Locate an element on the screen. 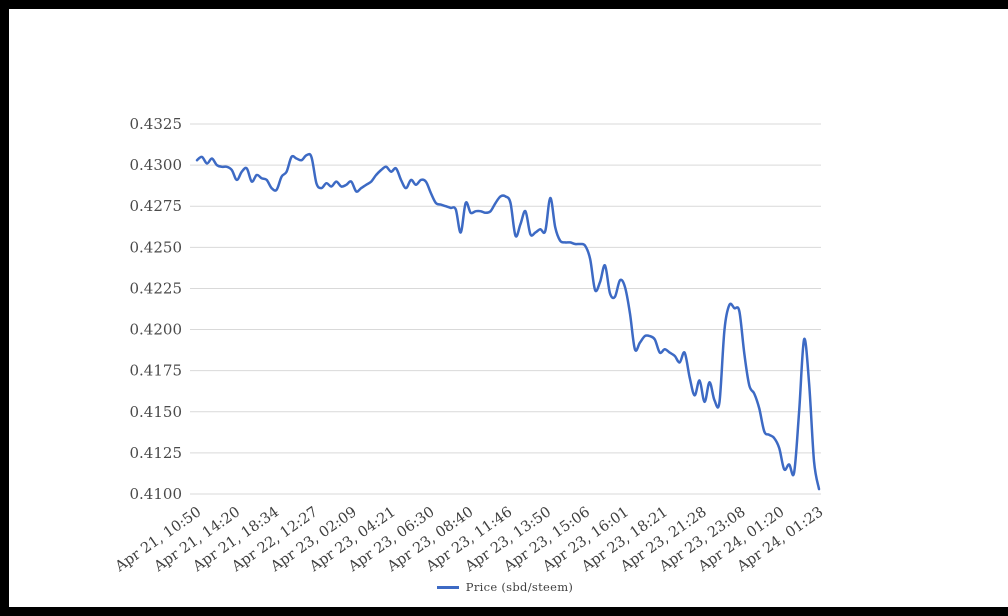 This screenshot has height=616, width=1008. y-tick-label: 0.4250 is located at coordinates (156, 247).